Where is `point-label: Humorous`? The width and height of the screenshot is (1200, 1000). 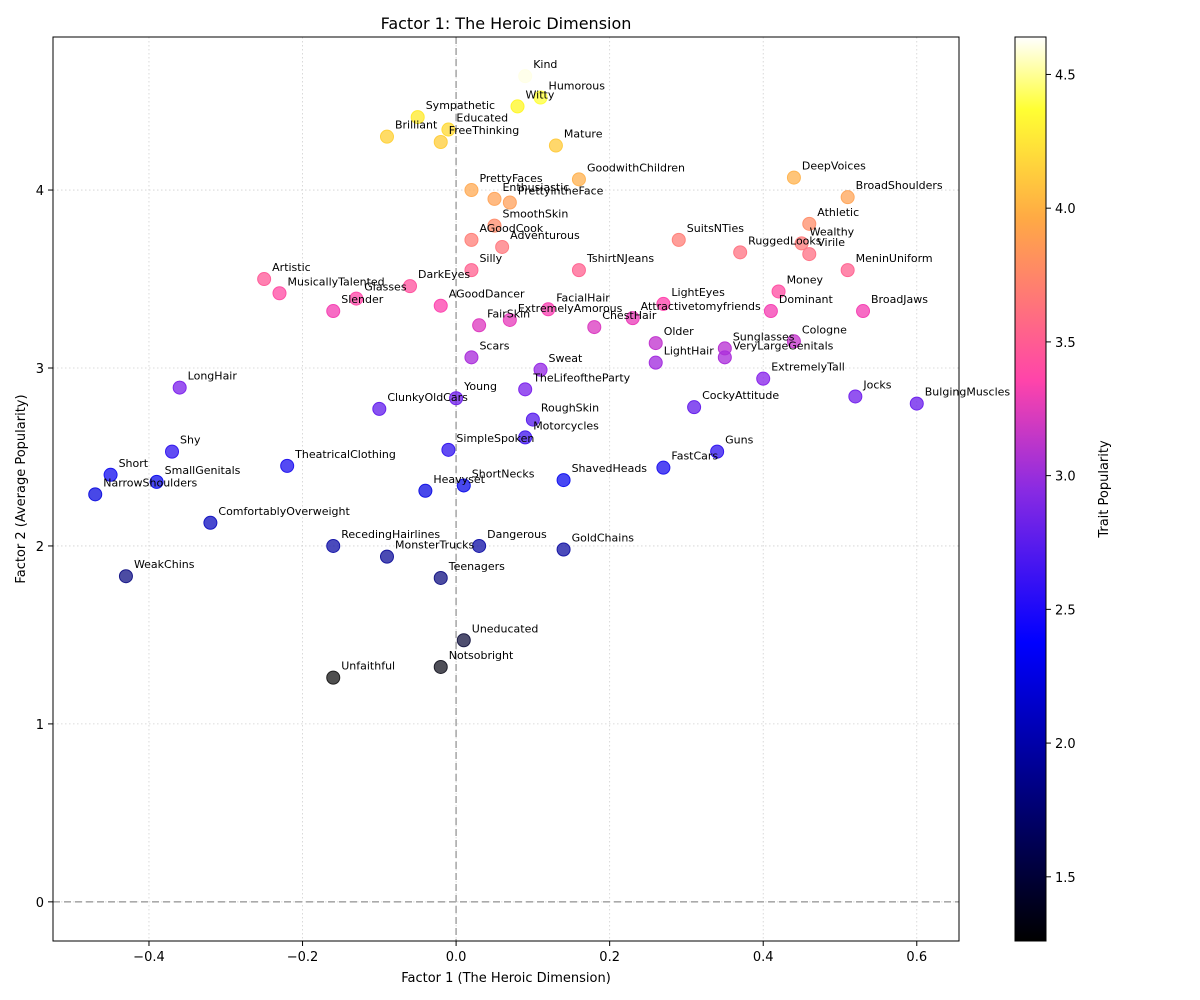 point-label: Humorous is located at coordinates (577, 86).